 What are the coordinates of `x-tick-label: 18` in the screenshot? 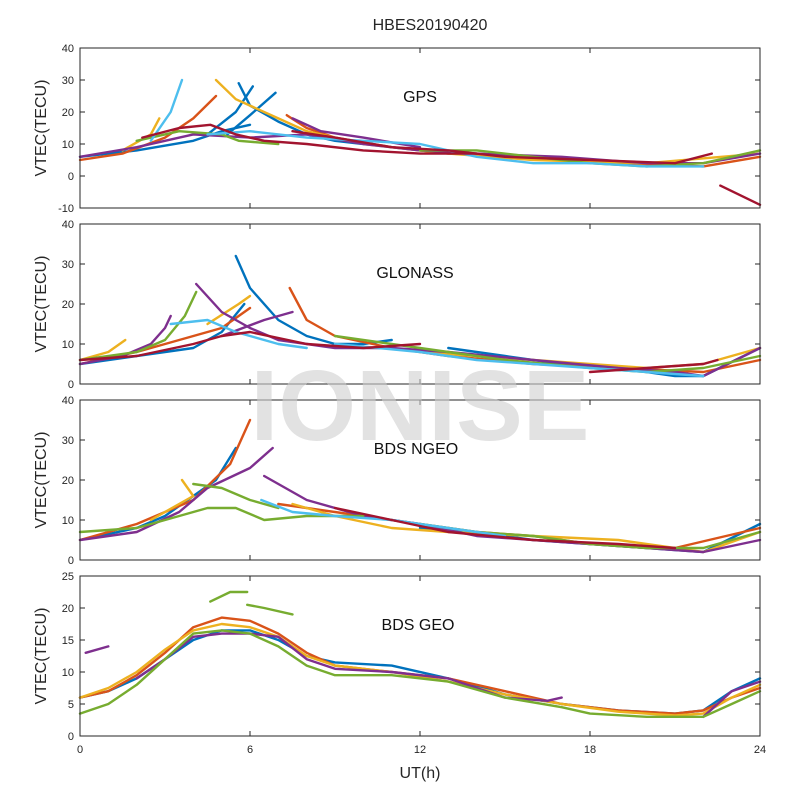 It's located at (590, 750).